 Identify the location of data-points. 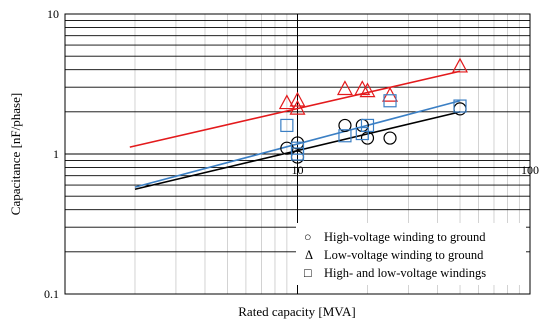
(373, 110).